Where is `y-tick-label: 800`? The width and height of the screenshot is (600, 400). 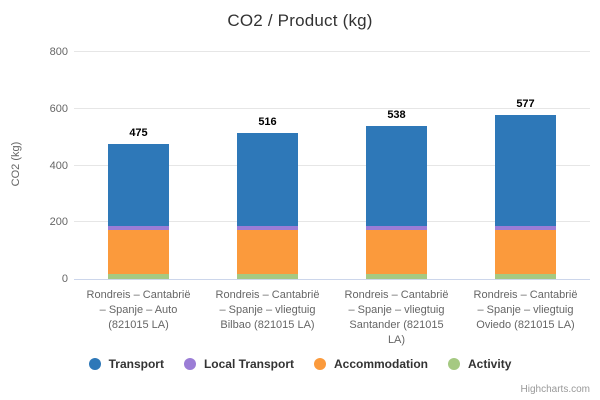
y-tick-label: 800 is located at coordinates (58, 52).